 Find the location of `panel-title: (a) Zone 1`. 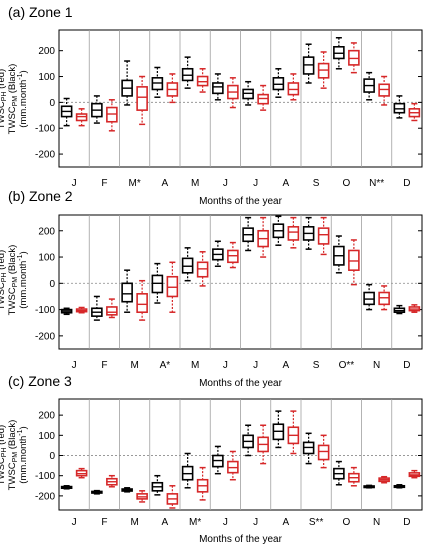

panel-title: (a) Zone 1 is located at coordinates (40, 12).